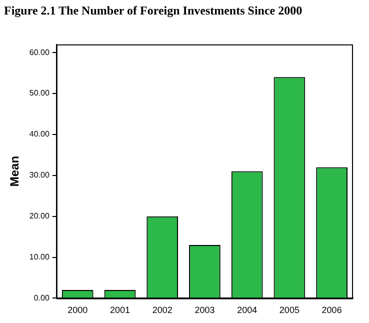  What do you see at coordinates (289, 310) in the screenshot?
I see `x-tick-label: 2005` at bounding box center [289, 310].